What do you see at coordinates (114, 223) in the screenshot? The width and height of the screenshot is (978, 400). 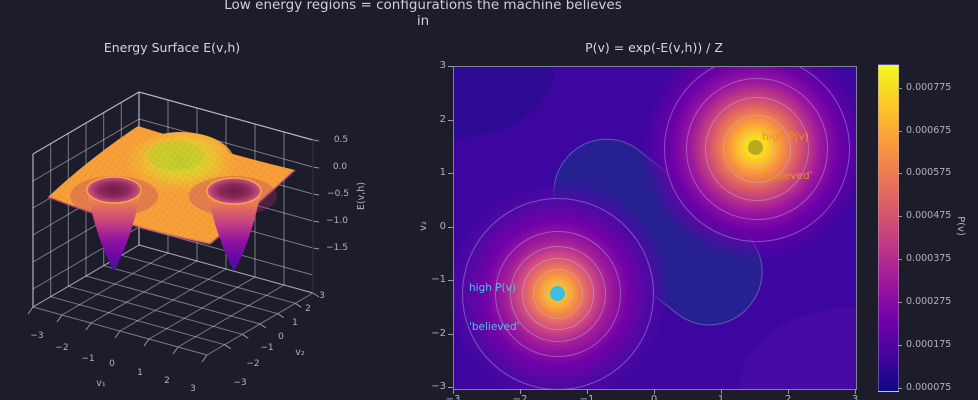 I see `energy-well-left` at bounding box center [114, 223].